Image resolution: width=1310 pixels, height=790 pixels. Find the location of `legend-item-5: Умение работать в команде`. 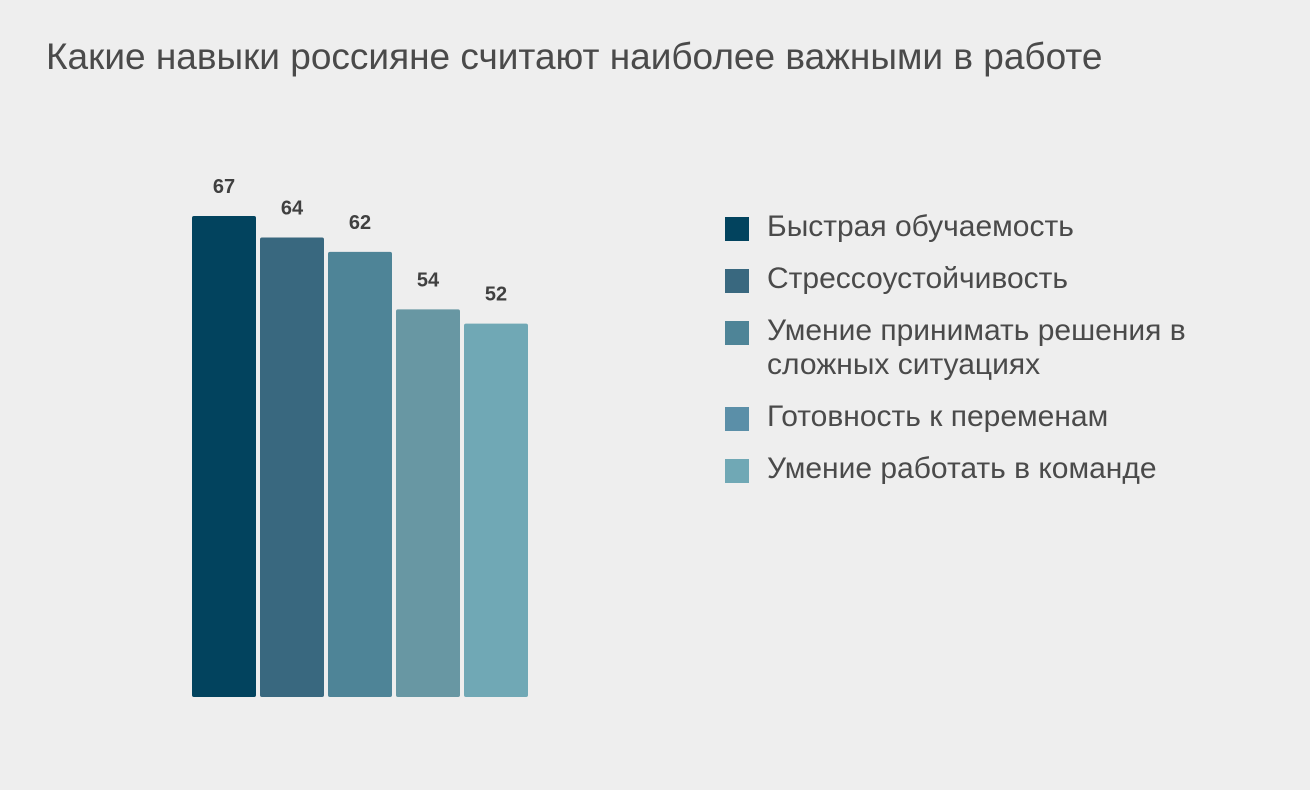

legend-item-5: Умение работать в команде is located at coordinates (985, 469).